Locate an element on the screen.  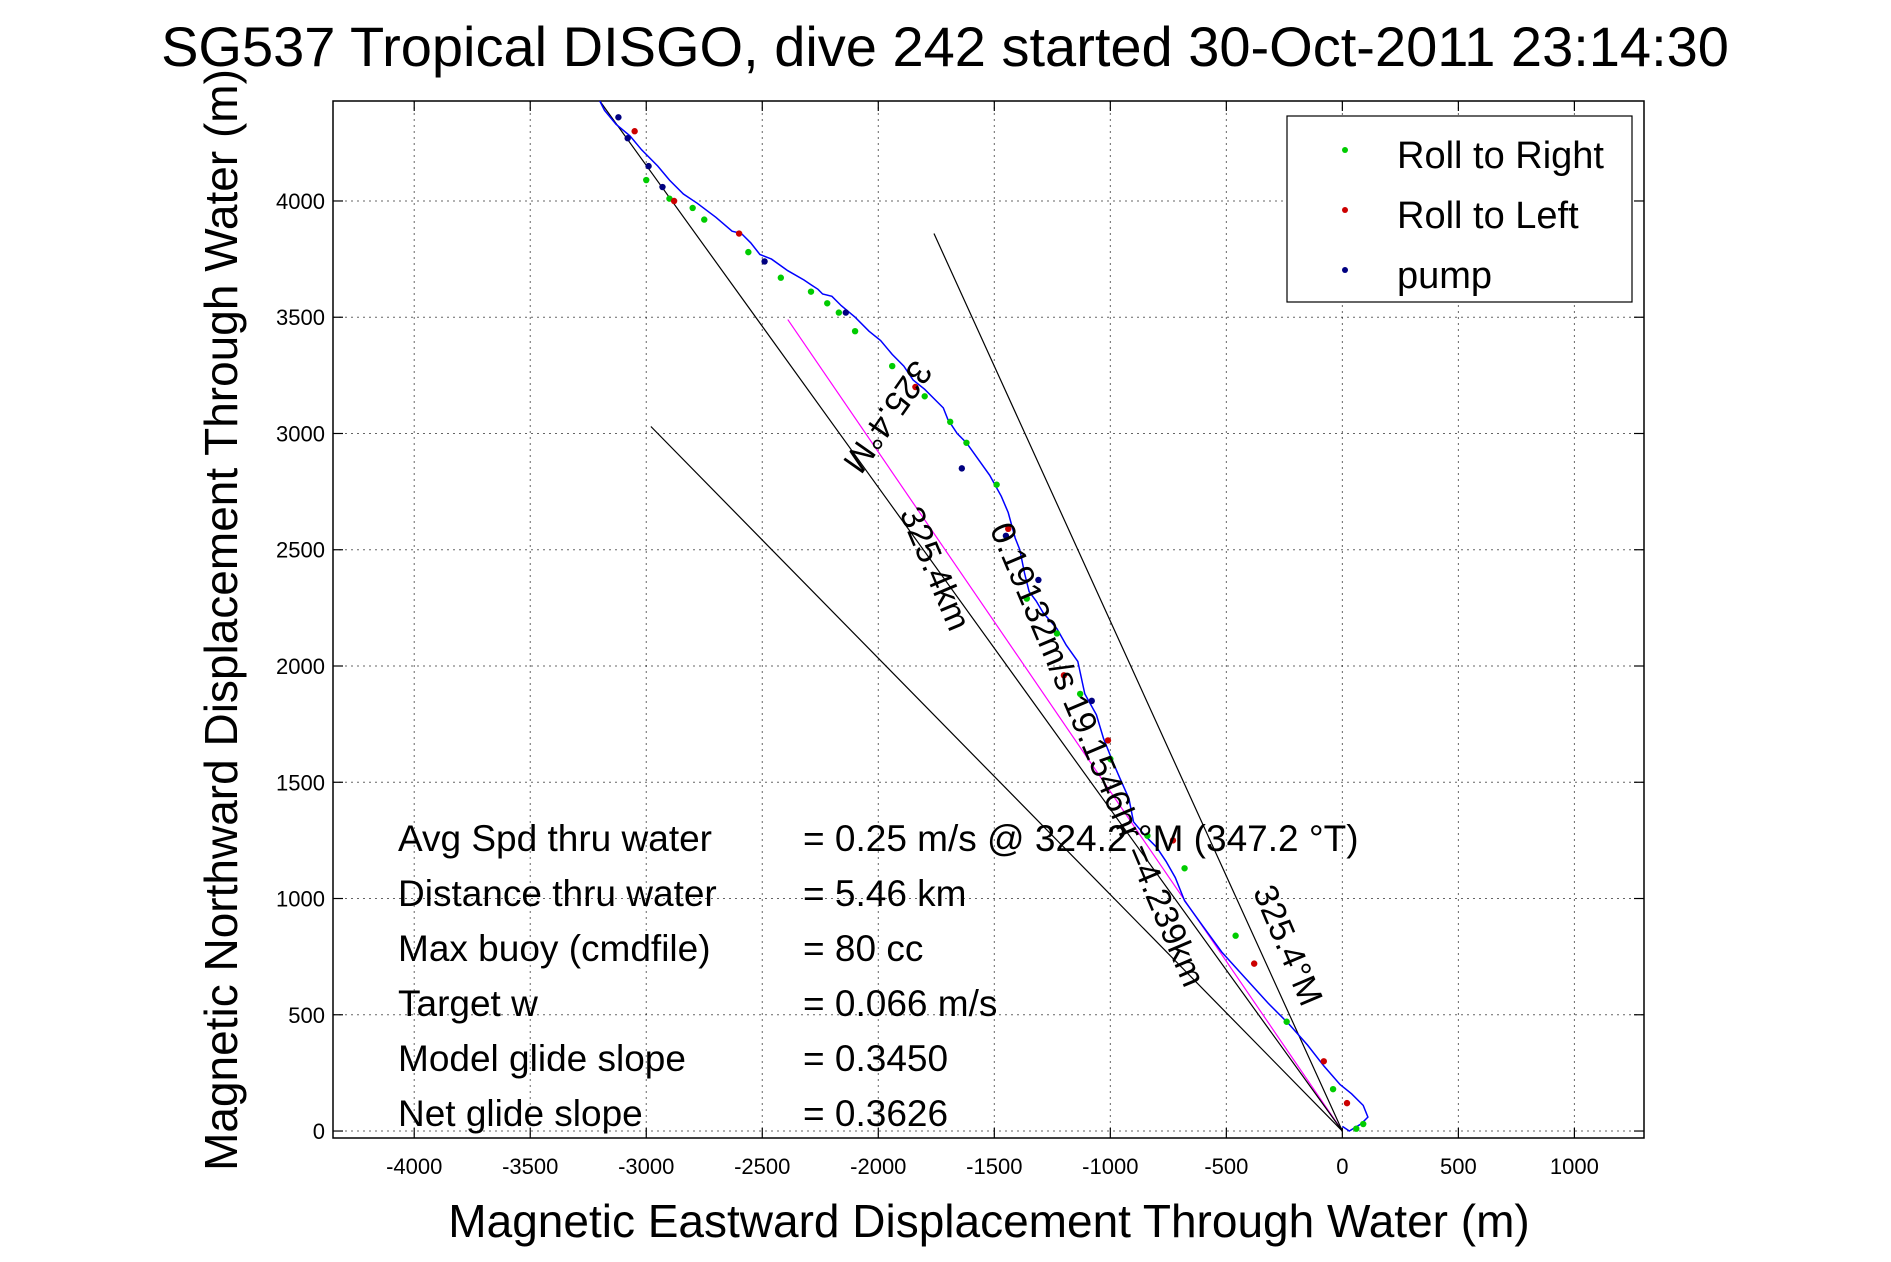
stat-label: Net glide slope is located at coordinates (520, 1113).